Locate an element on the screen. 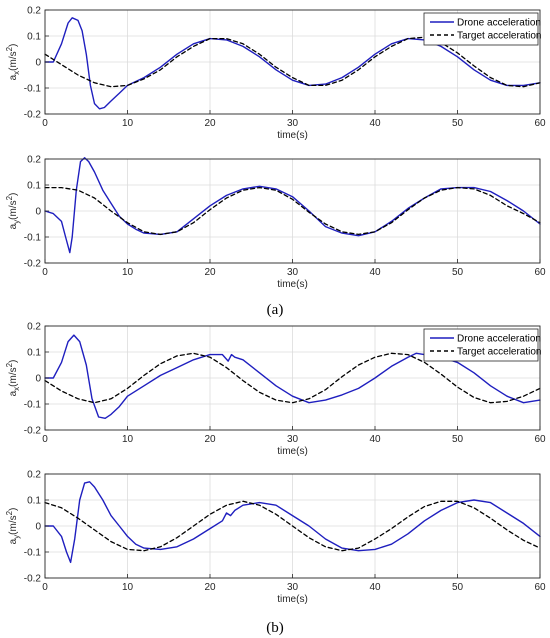  target-line-a-top is located at coordinates (292, 62).